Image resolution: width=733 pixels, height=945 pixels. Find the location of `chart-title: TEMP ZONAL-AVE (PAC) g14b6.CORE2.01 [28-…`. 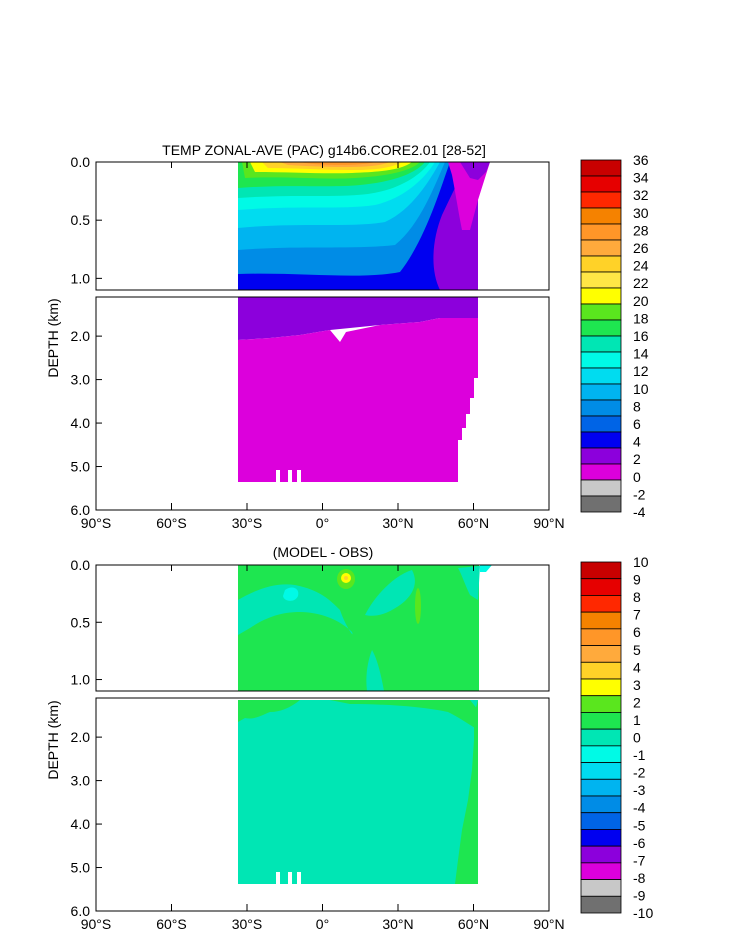

chart-title: TEMP ZONAL-AVE (PAC) g14b6.CORE2.01 [28-… is located at coordinates (324, 150).